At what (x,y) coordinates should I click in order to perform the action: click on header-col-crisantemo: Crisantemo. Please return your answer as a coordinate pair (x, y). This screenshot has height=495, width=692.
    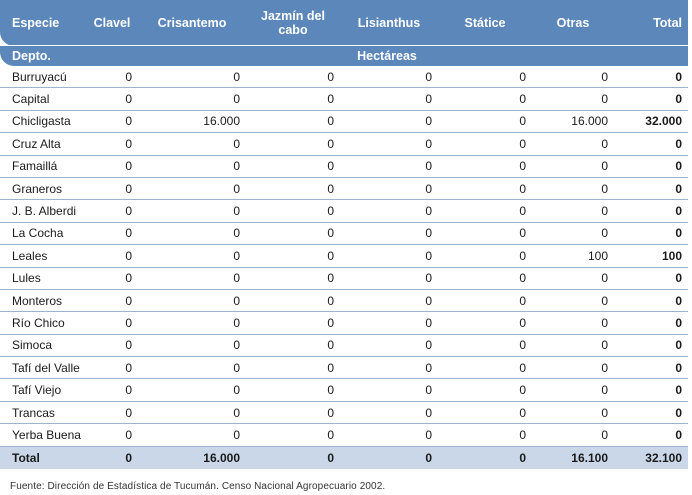
    Looking at the image, I should click on (192, 23).